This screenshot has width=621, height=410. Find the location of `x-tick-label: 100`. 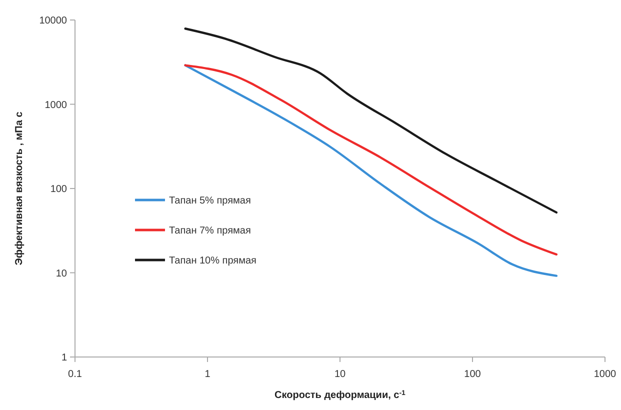

x-tick-label: 100 is located at coordinates (473, 374).